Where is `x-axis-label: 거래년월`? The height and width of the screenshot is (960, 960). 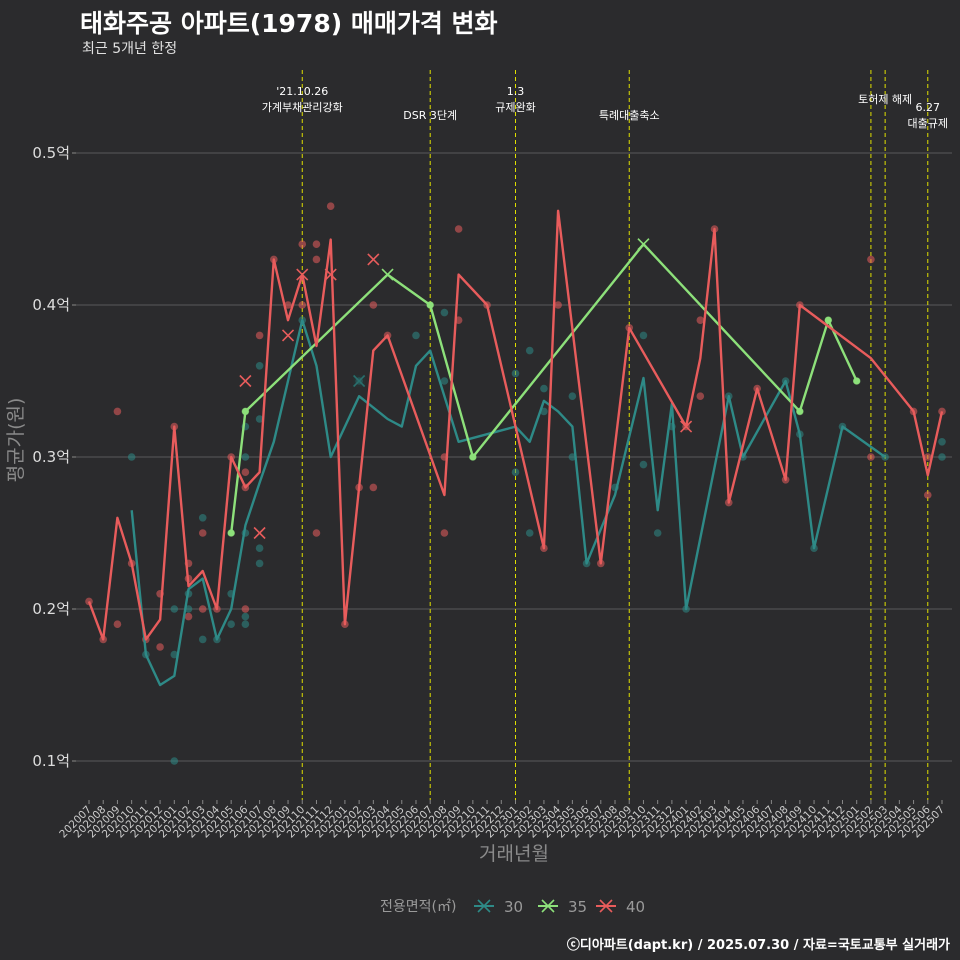 x-axis-label: 거래년월 is located at coordinates (514, 854).